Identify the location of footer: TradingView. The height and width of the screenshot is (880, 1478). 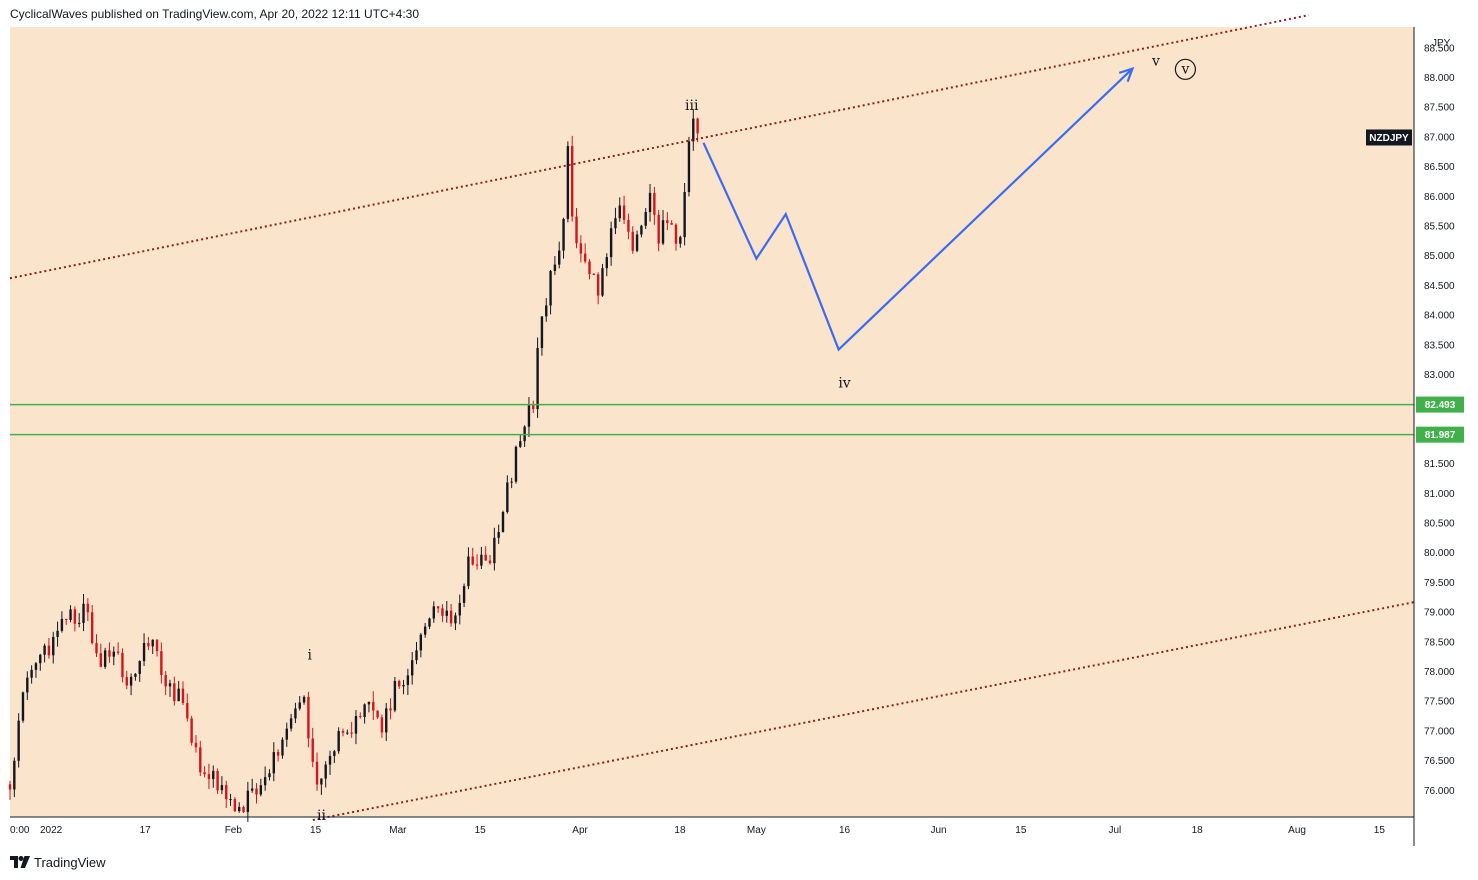
(58, 862).